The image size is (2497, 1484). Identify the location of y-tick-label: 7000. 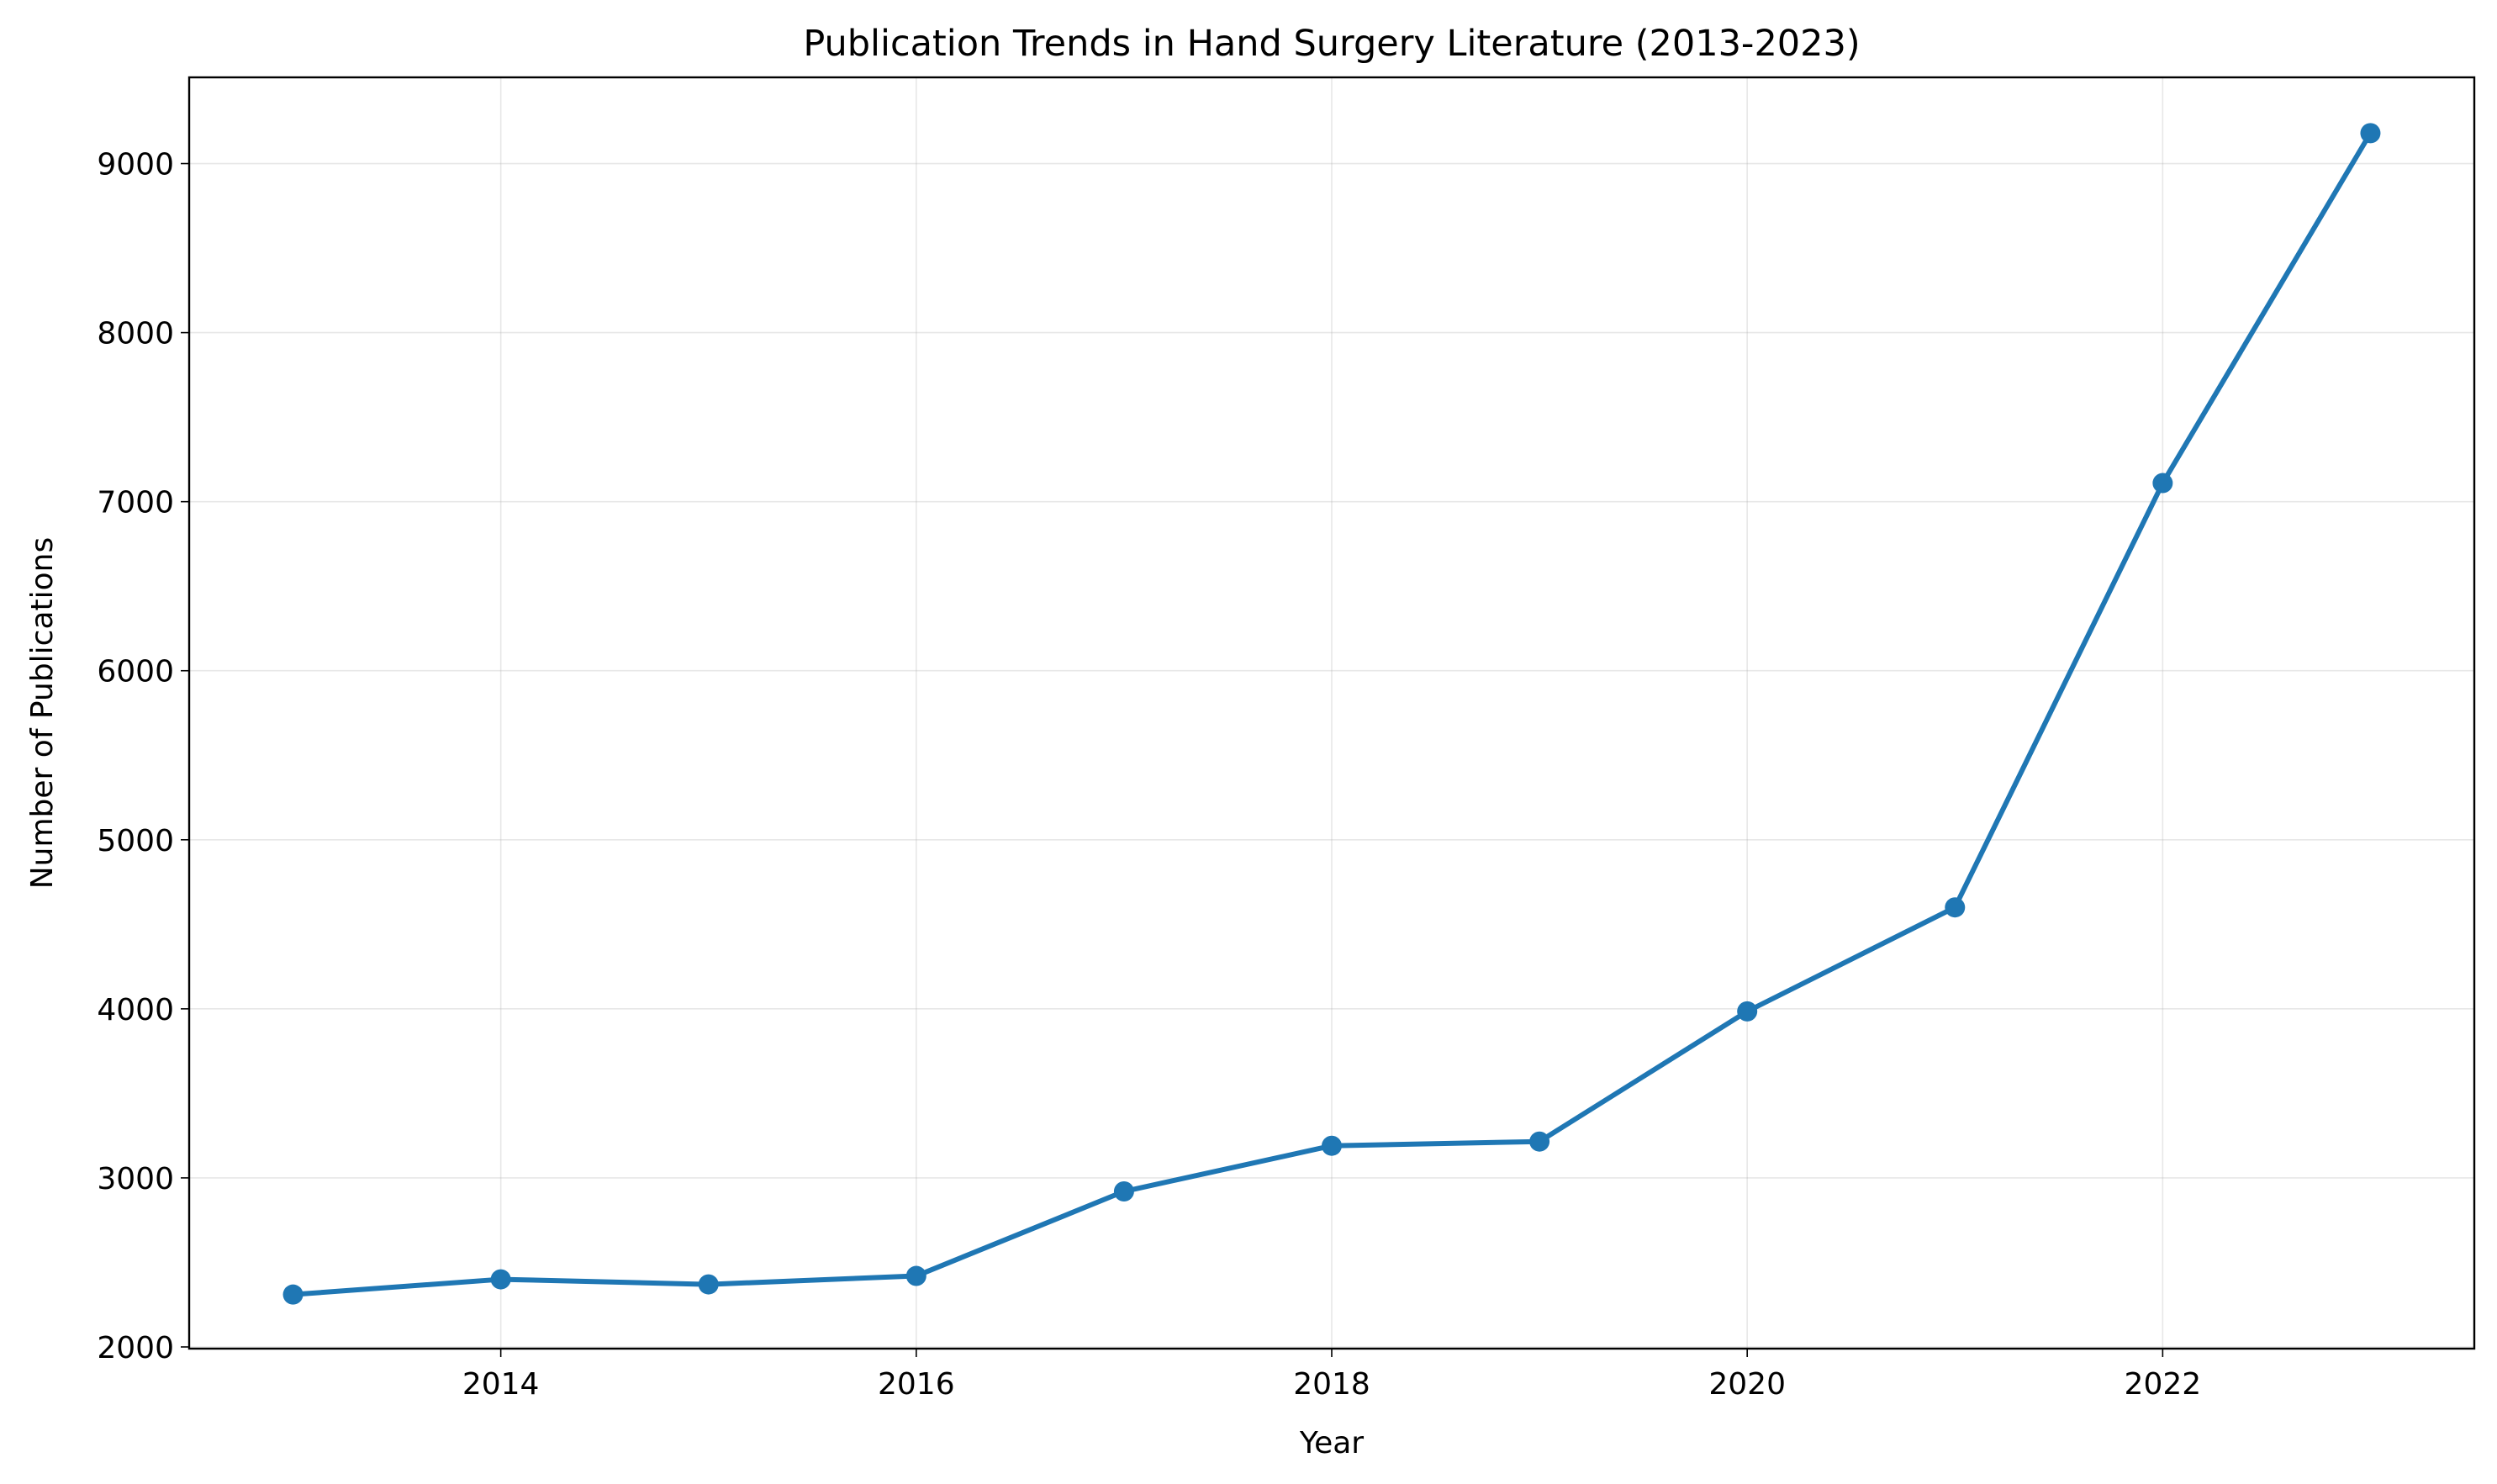
(135, 503).